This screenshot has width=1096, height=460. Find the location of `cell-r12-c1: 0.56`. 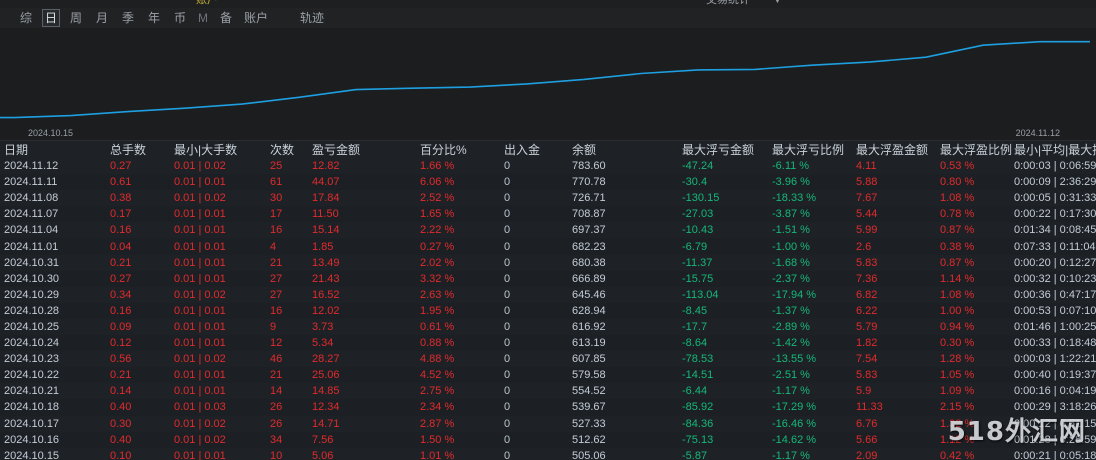

cell-r12-c1: 0.56 is located at coordinates (121, 359).